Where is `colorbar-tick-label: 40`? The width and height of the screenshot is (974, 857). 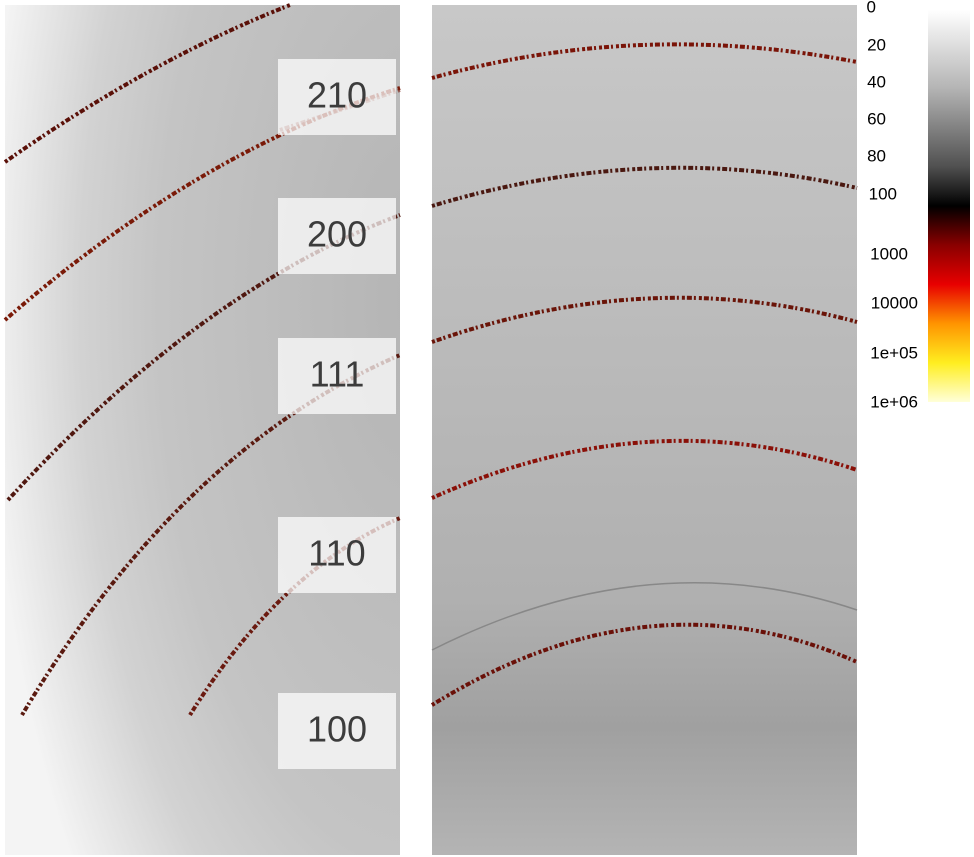 colorbar-tick-label: 40 is located at coordinates (876, 81).